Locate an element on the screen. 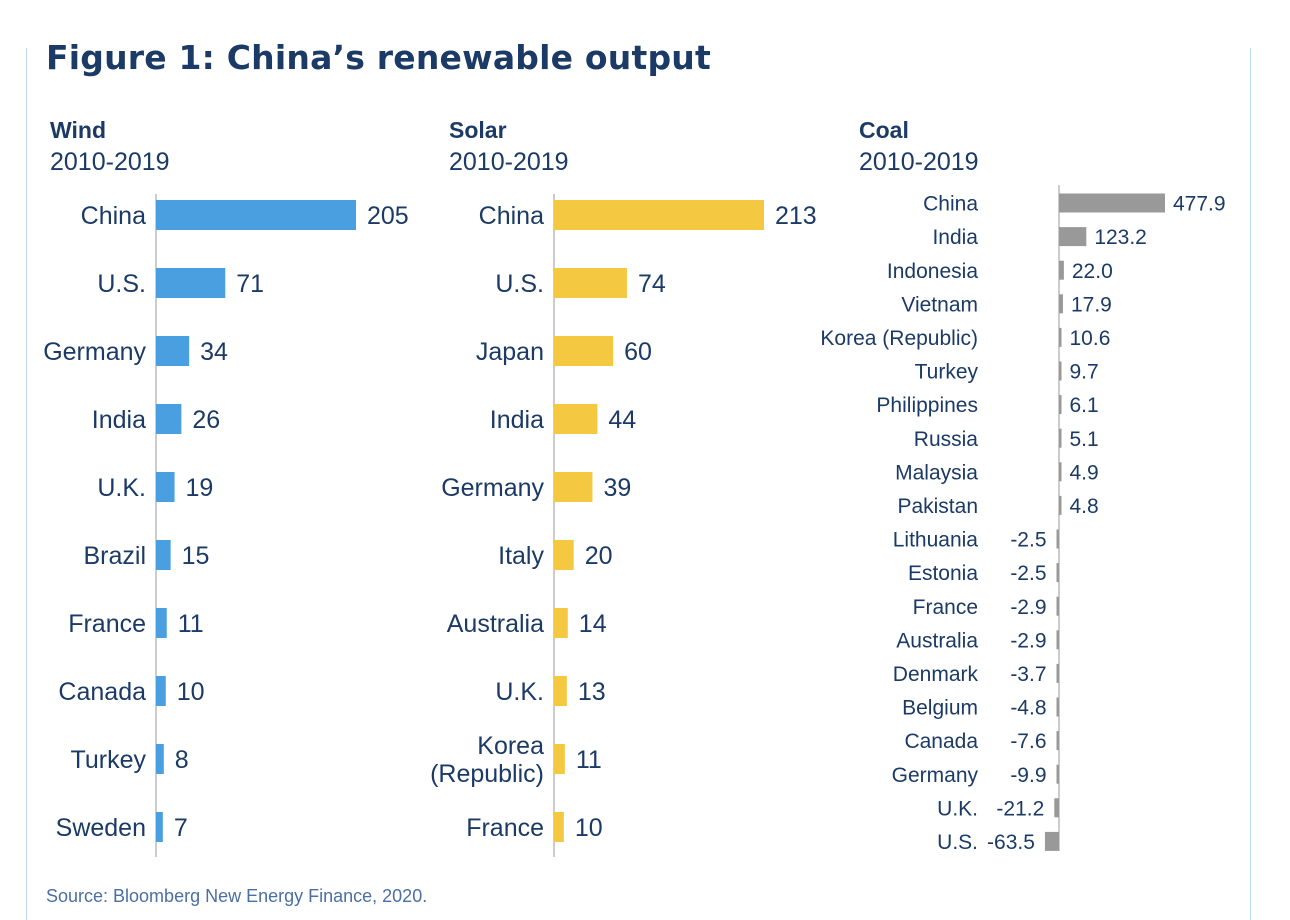  solar-value-label-italy: 20 is located at coordinates (599, 556).